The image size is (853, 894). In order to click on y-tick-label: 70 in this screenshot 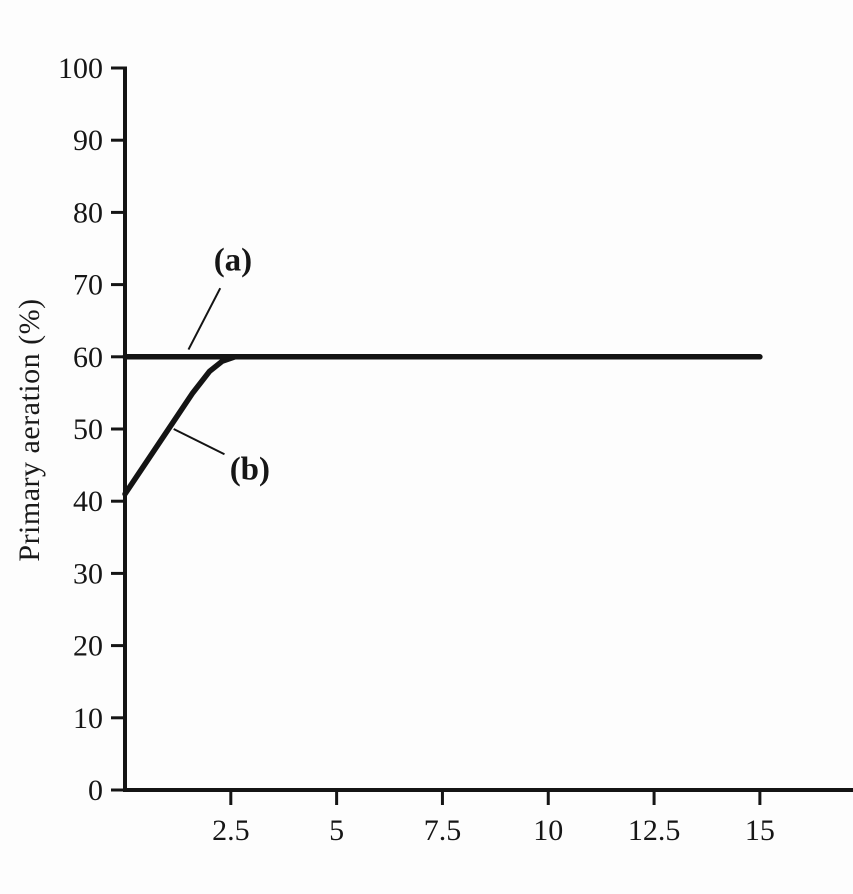, I will do `click(88, 285)`.